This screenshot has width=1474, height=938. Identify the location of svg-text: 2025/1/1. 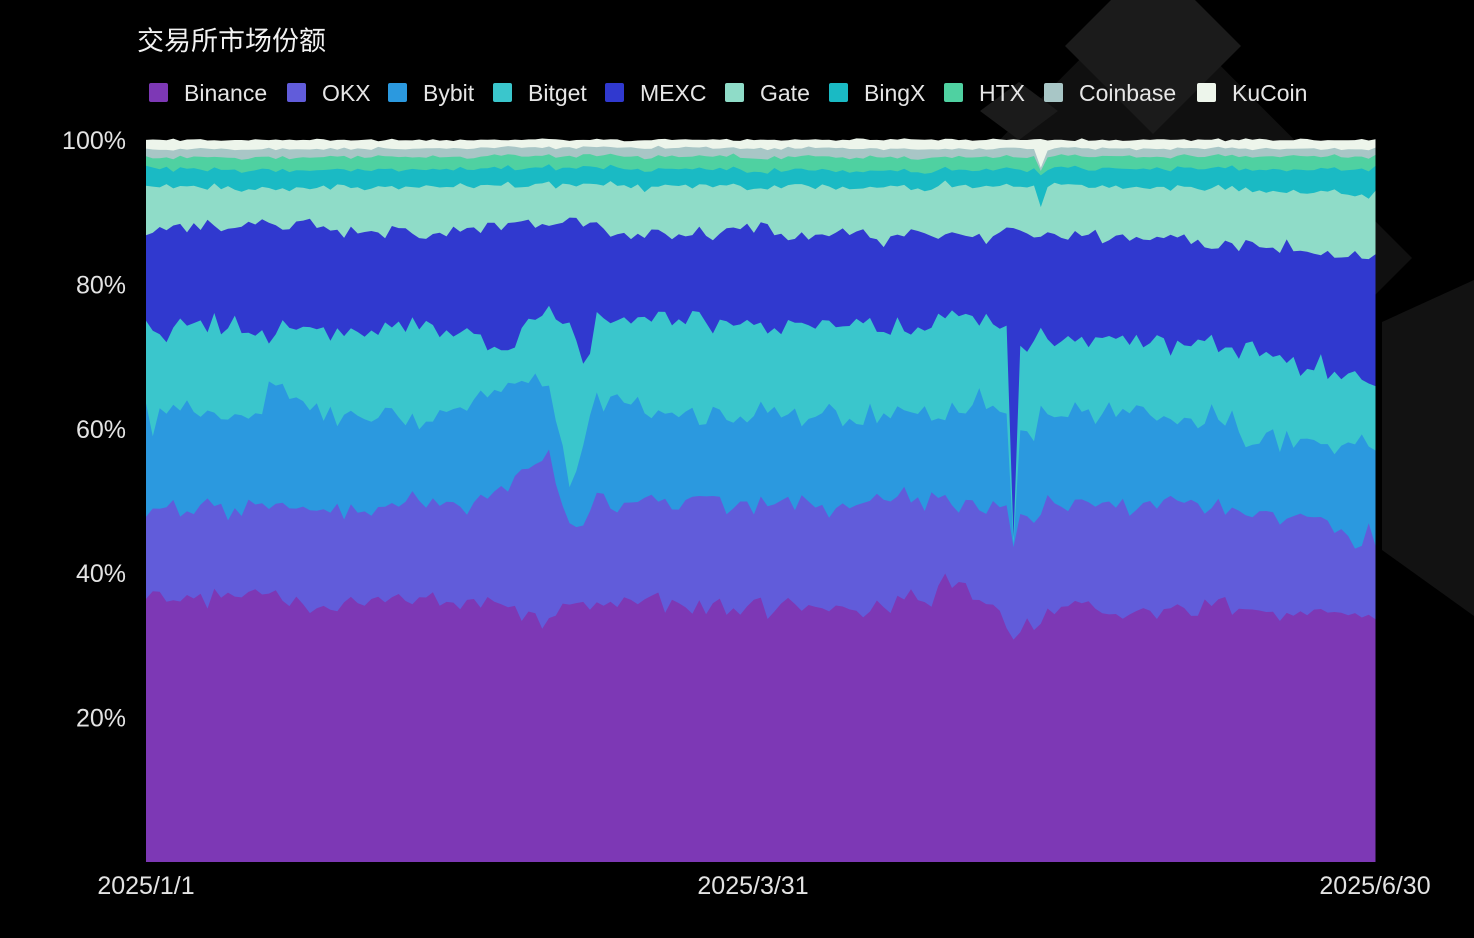
(145, 886).